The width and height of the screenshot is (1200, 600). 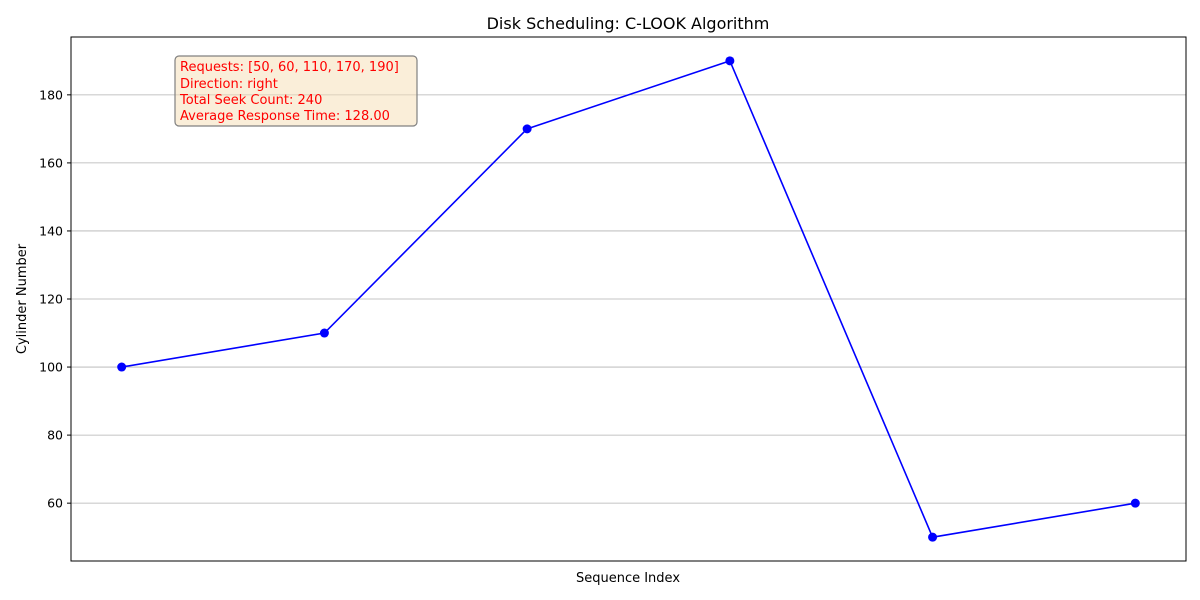 I want to click on y-axis-label: Cylinder Number, so click(x=22, y=298).